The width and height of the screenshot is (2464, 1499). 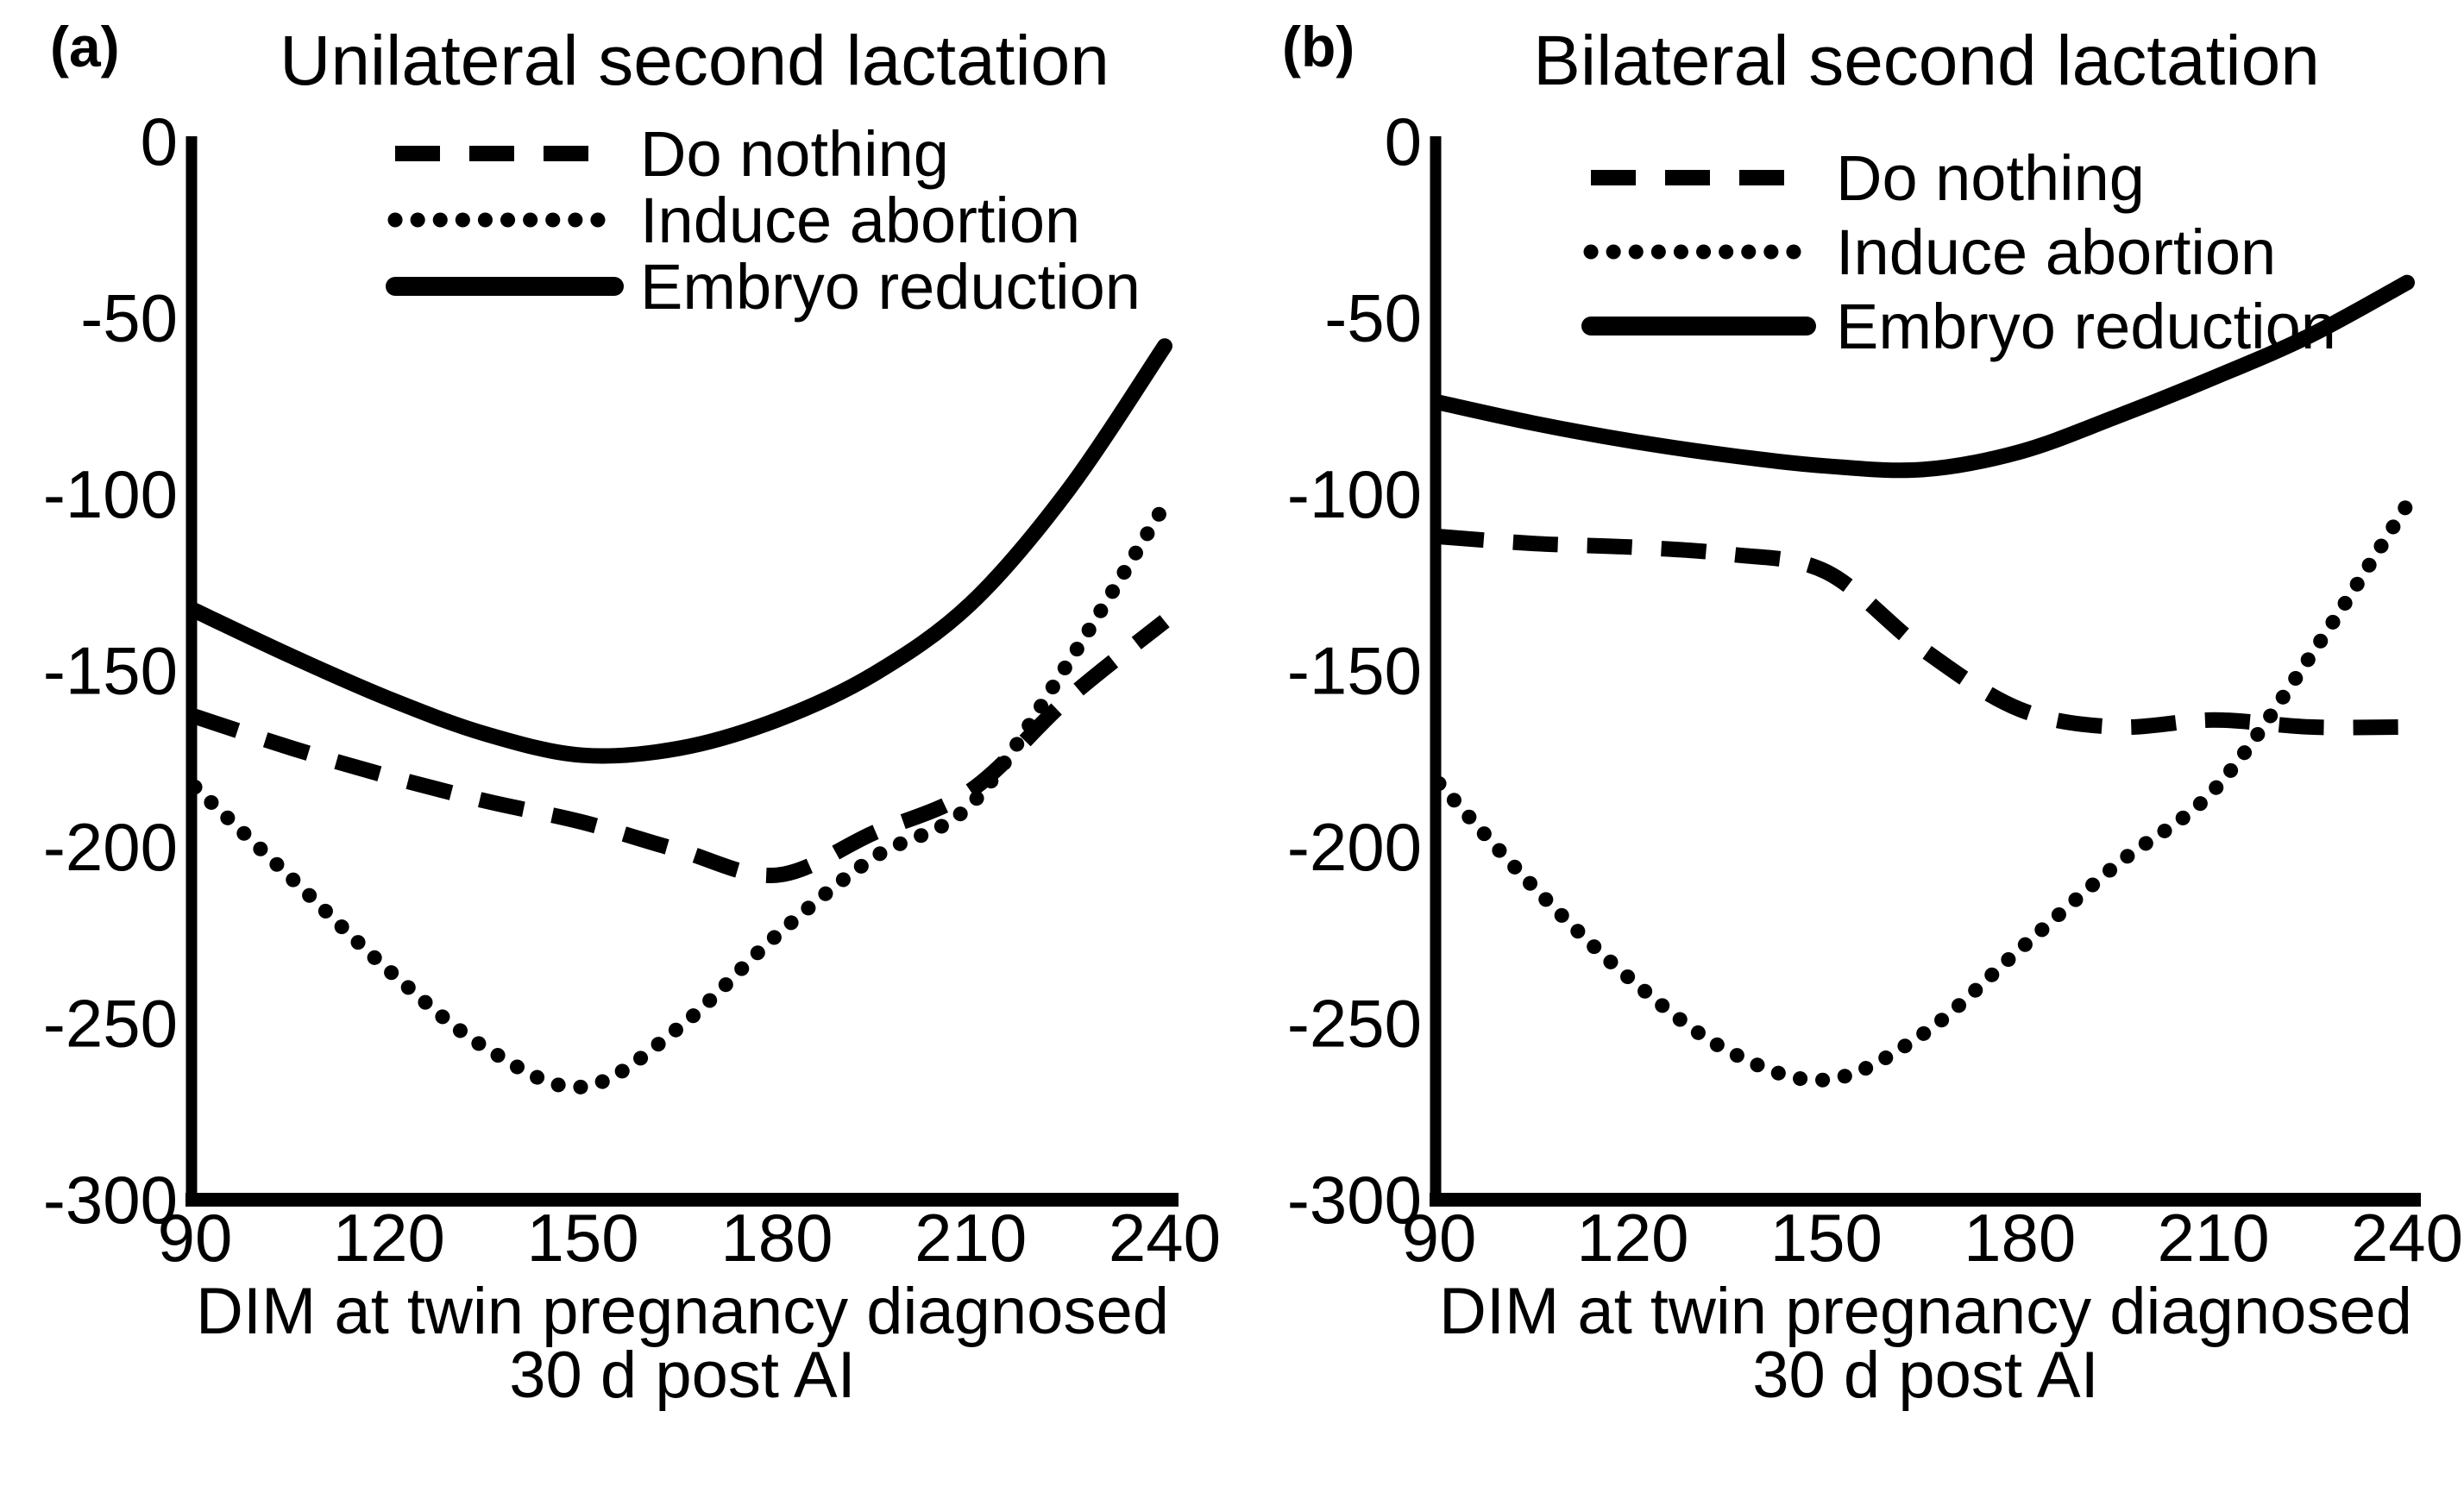 What do you see at coordinates (85, 46) in the screenshot?
I see `panel-a-tag: (a)` at bounding box center [85, 46].